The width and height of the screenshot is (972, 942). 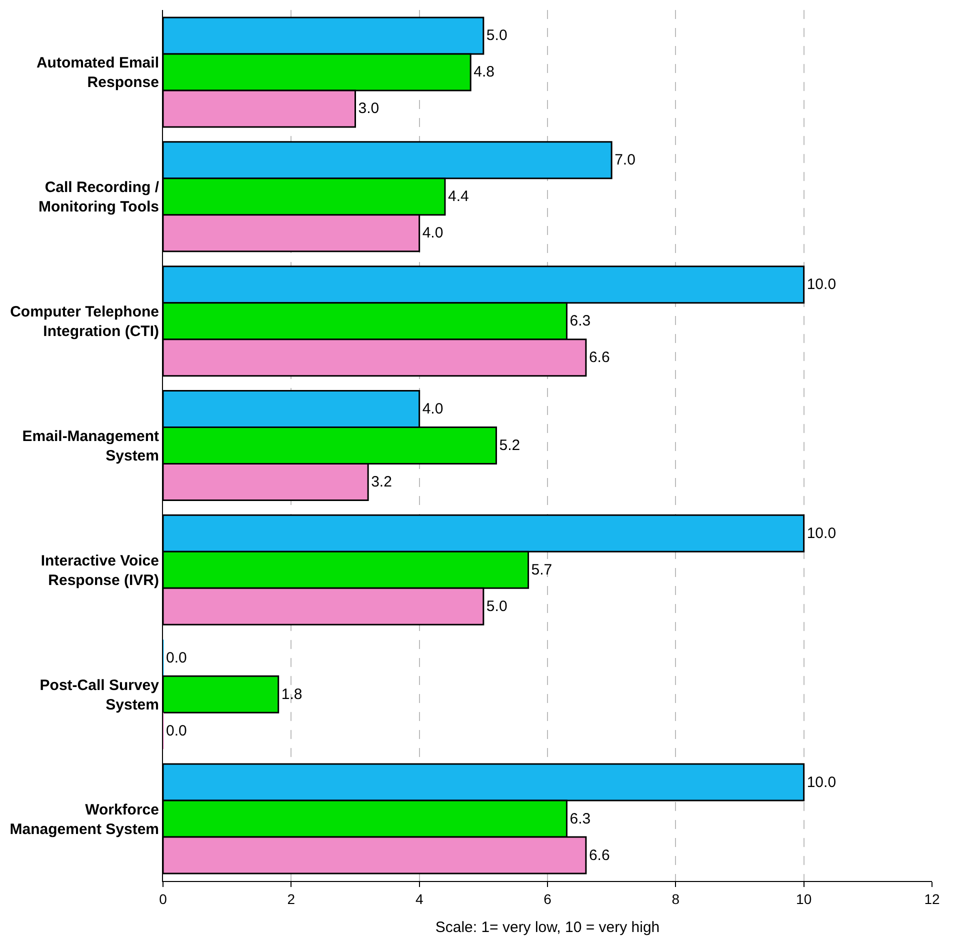 What do you see at coordinates (99, 570) in the screenshot?
I see `y-tick-label: Interactive Voice Response (IVR)` at bounding box center [99, 570].